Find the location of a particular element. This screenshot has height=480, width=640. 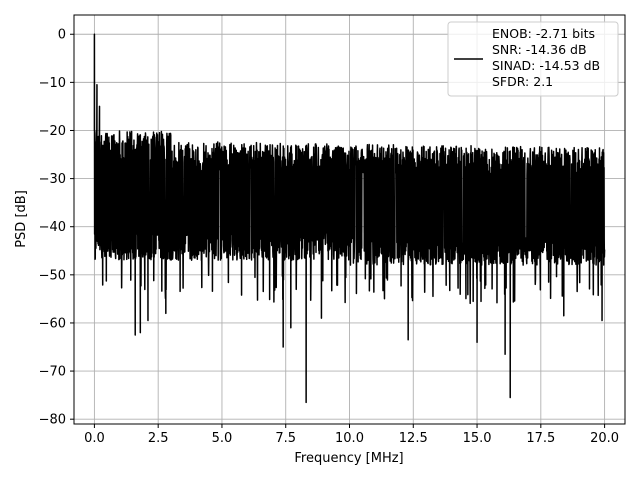

x-tick-label: 20.0 is located at coordinates (604, 438).